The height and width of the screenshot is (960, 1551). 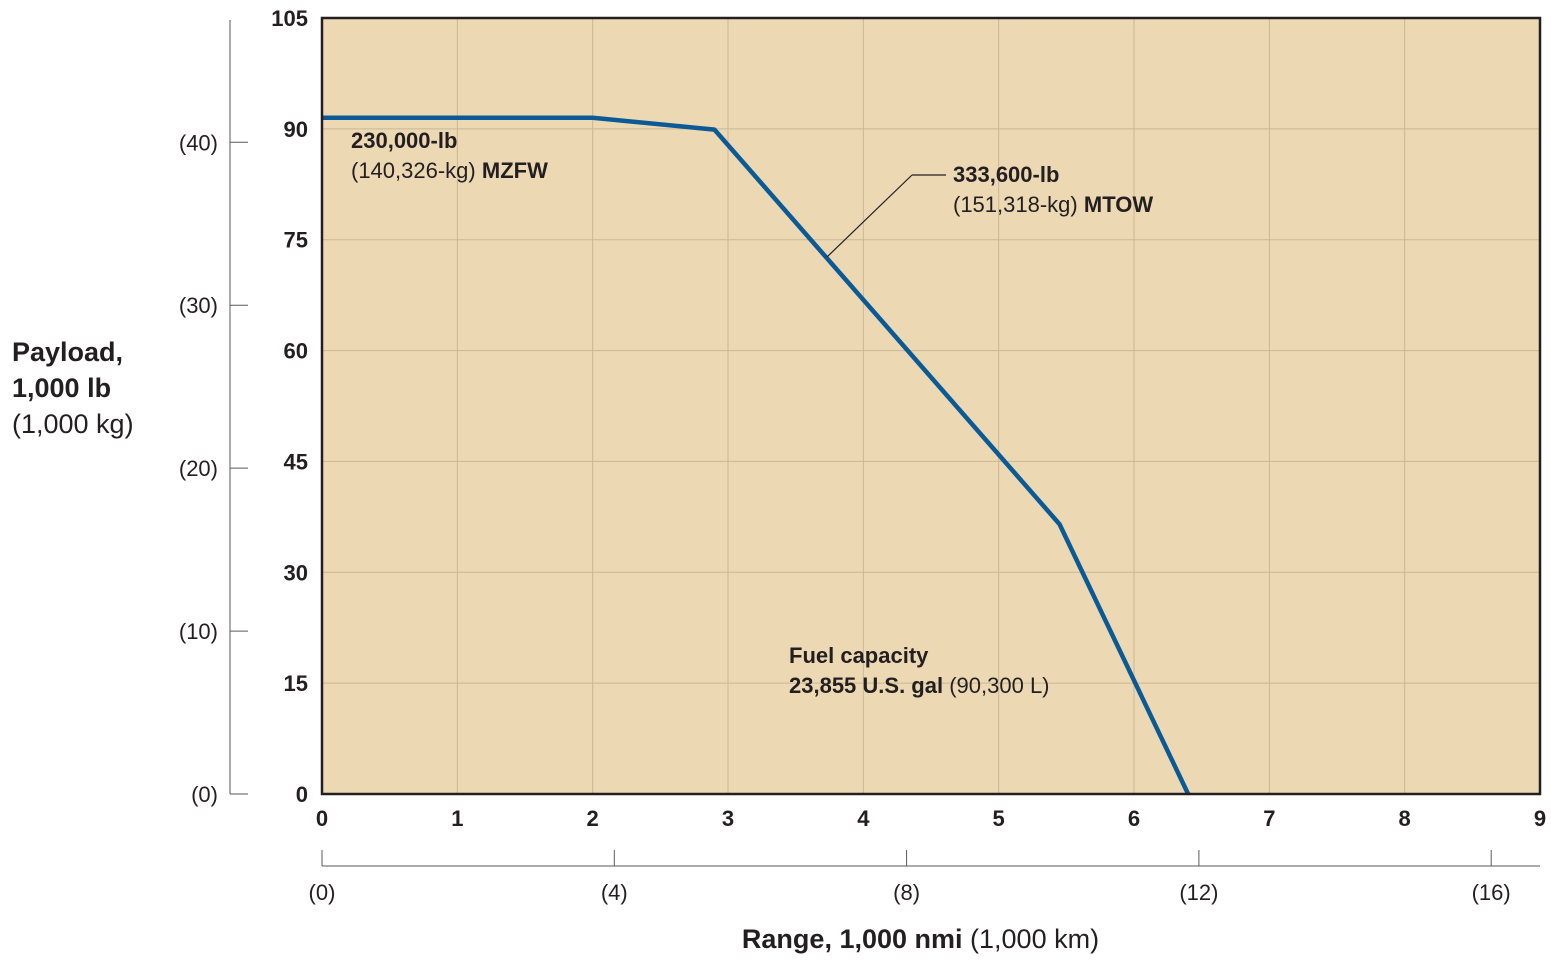 What do you see at coordinates (924, 877) in the screenshot?
I see `secondary-x-axis: (0) (4) (8) (12) (16)` at bounding box center [924, 877].